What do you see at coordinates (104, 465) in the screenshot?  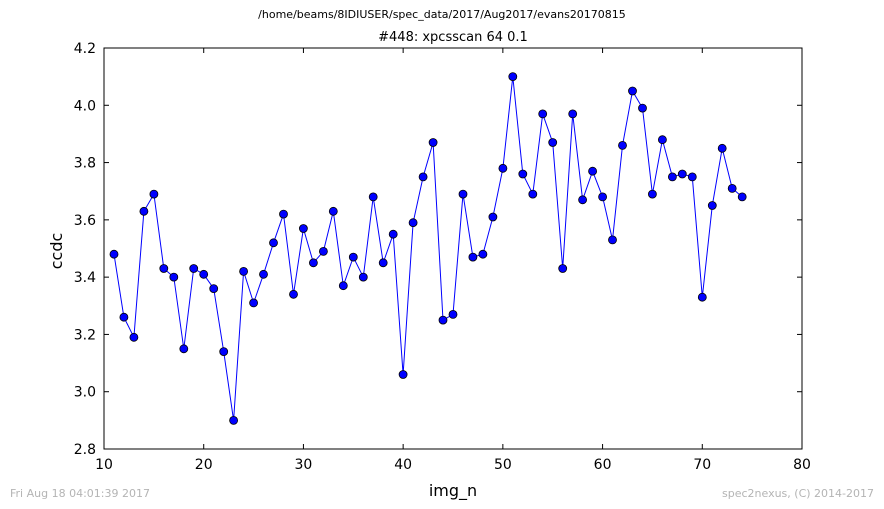 I see `x-tick-label: 10` at bounding box center [104, 465].